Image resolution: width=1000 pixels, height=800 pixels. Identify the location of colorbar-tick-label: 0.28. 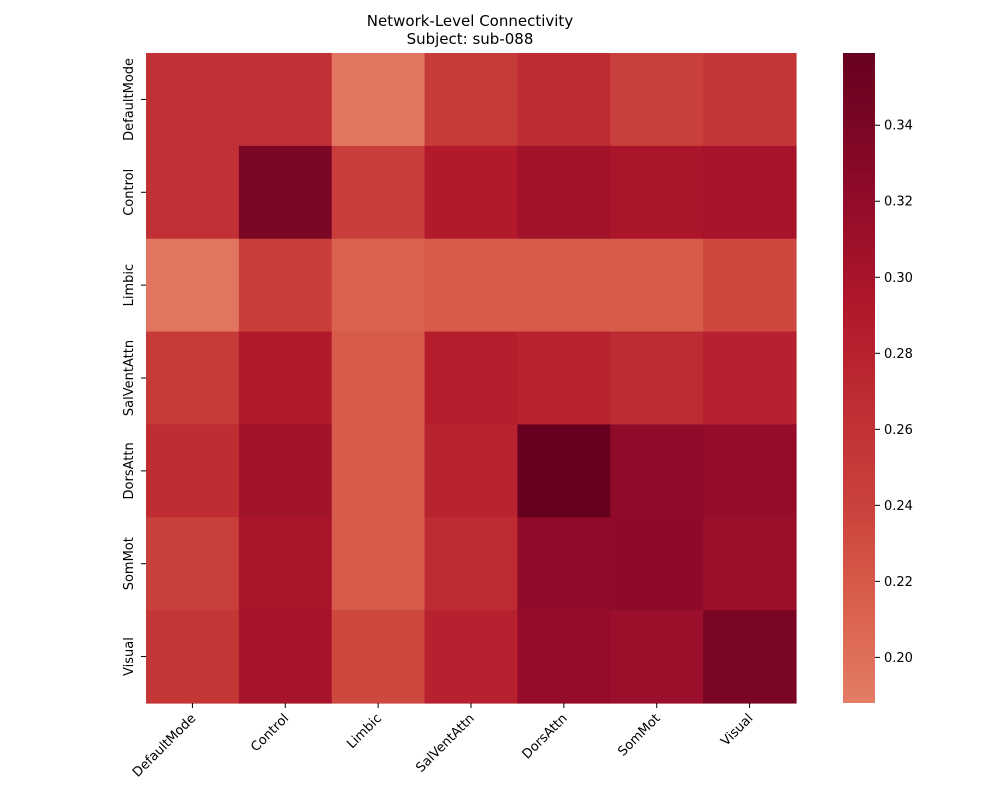
(898, 354).